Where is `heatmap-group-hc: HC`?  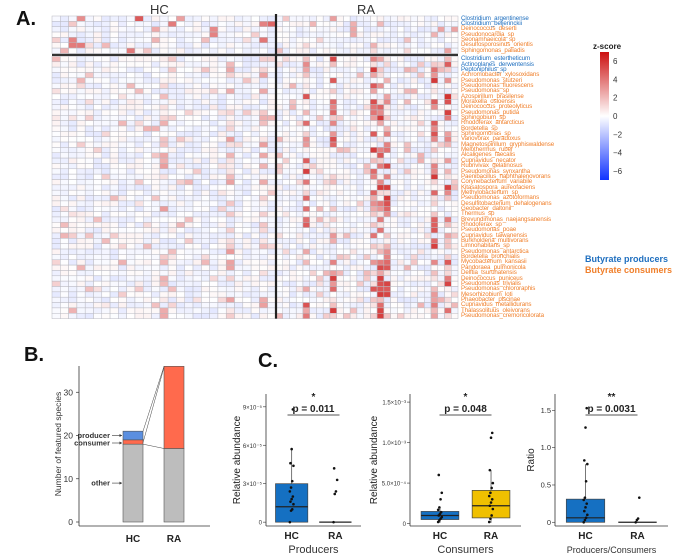 heatmap-group-hc: HC is located at coordinates (159, 9).